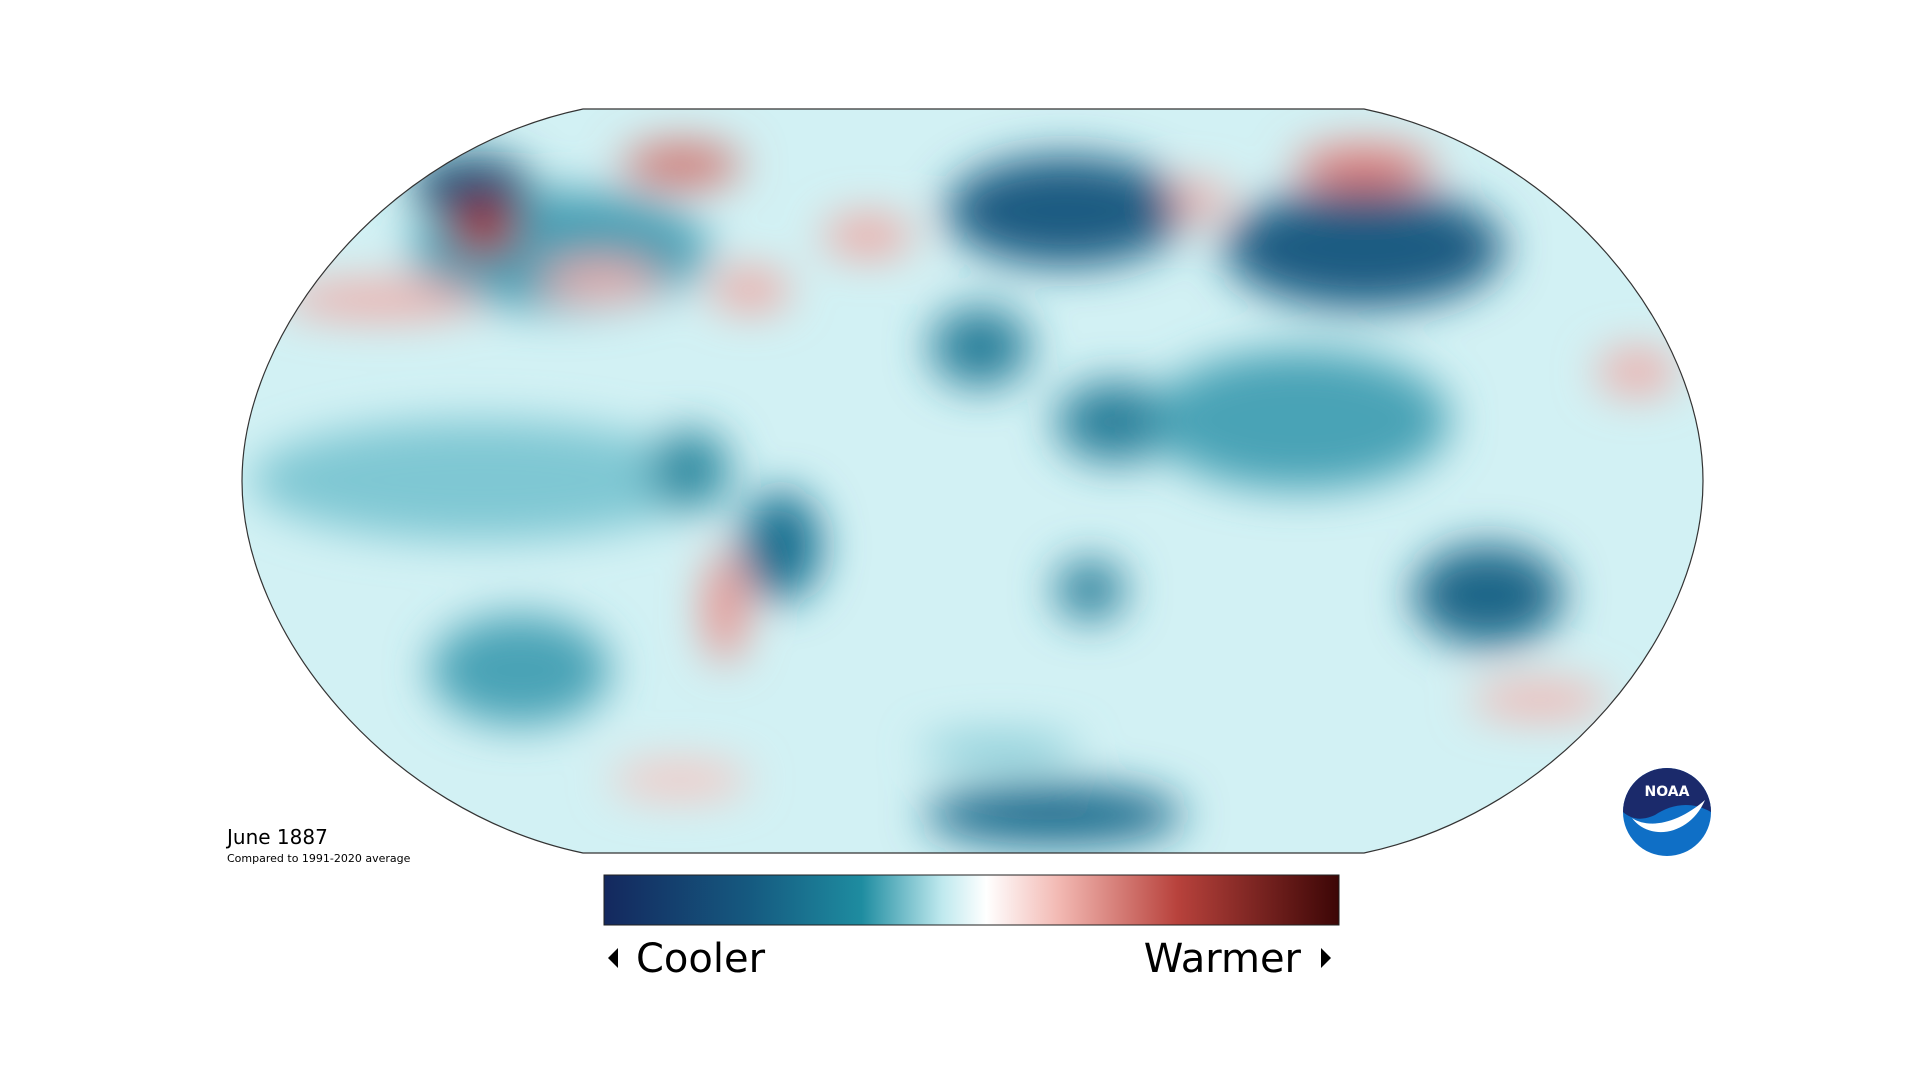 The height and width of the screenshot is (1080, 1920). What do you see at coordinates (971, 900) in the screenshot?
I see `color-scale` at bounding box center [971, 900].